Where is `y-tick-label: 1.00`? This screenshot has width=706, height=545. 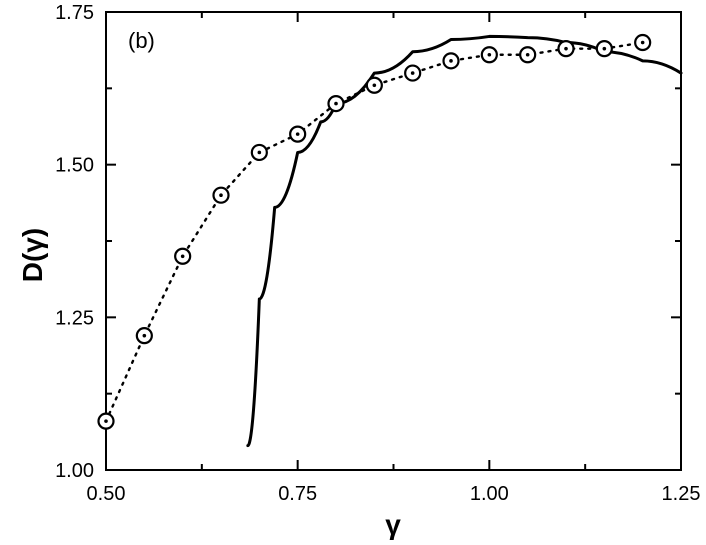
y-tick-label: 1.00 is located at coordinates (74, 471).